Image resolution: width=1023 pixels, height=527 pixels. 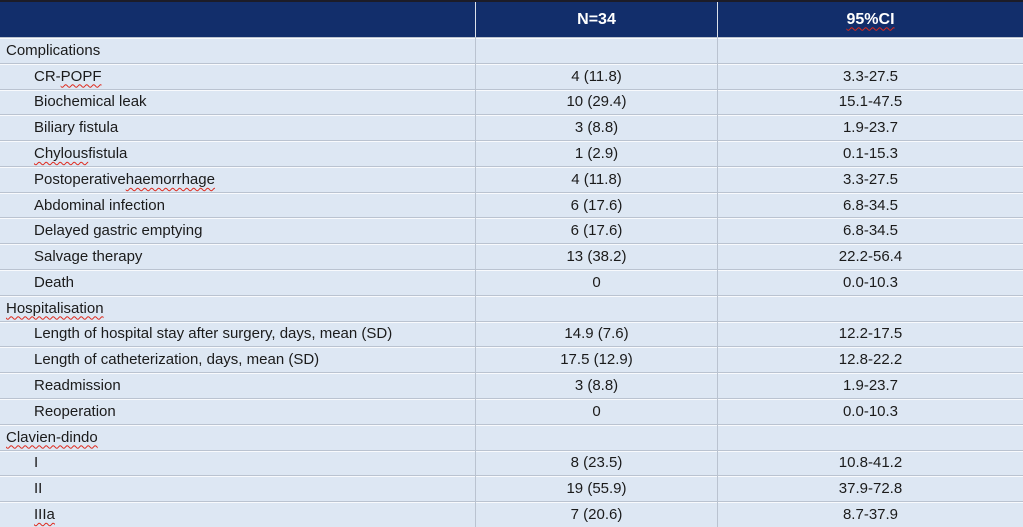 What do you see at coordinates (81, 76) in the screenshot?
I see `spellcheck-underline: POPF` at bounding box center [81, 76].